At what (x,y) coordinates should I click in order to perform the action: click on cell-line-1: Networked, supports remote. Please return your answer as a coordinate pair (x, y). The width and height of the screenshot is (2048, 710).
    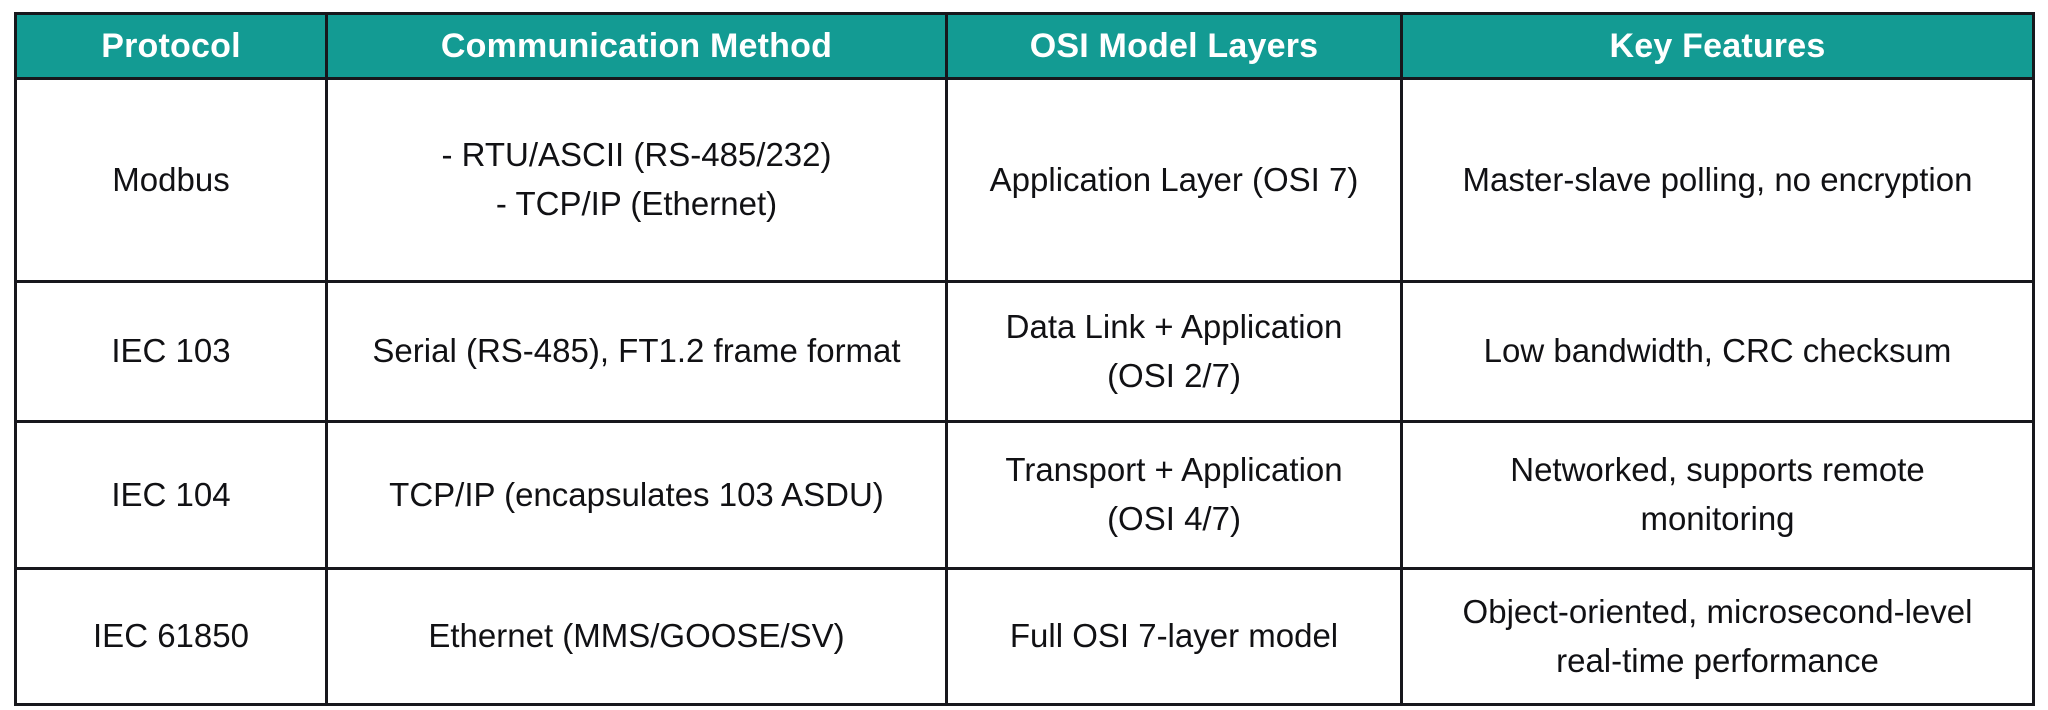
    Looking at the image, I should click on (1717, 470).